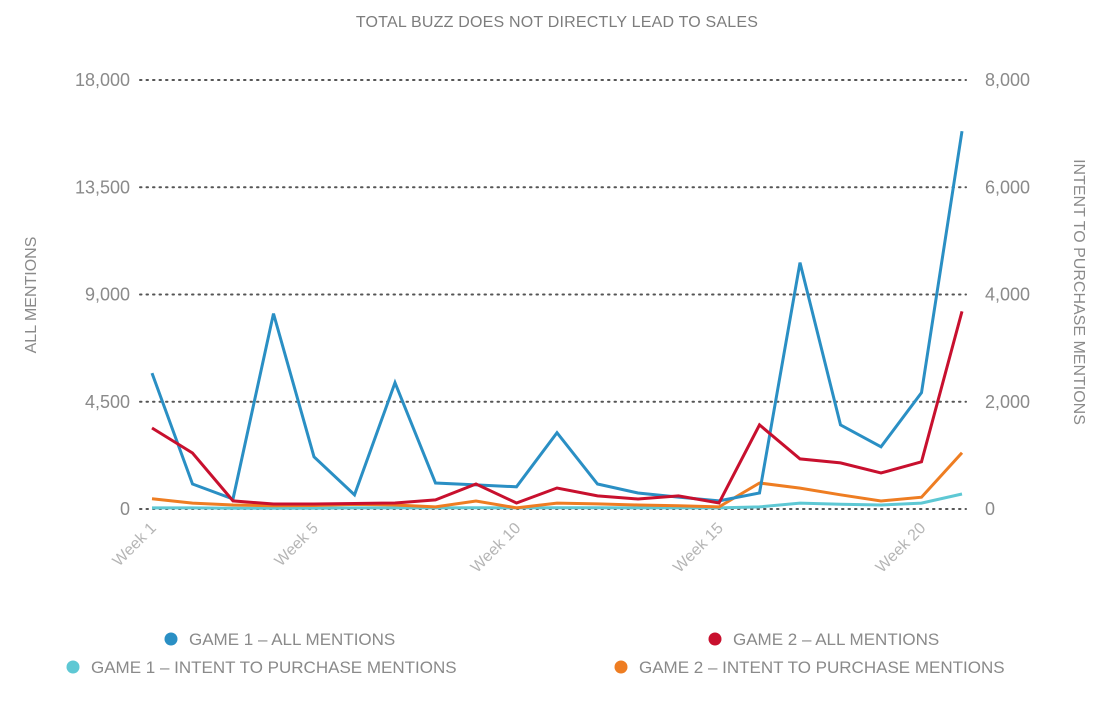  Describe the element at coordinates (990, 509) in the screenshot. I see `y2-tick-label: 0` at that location.